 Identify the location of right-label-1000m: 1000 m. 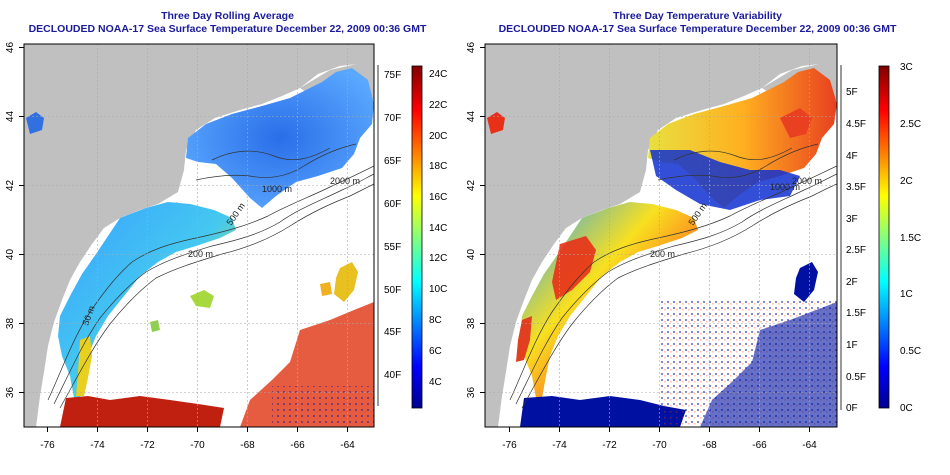
(785, 187).